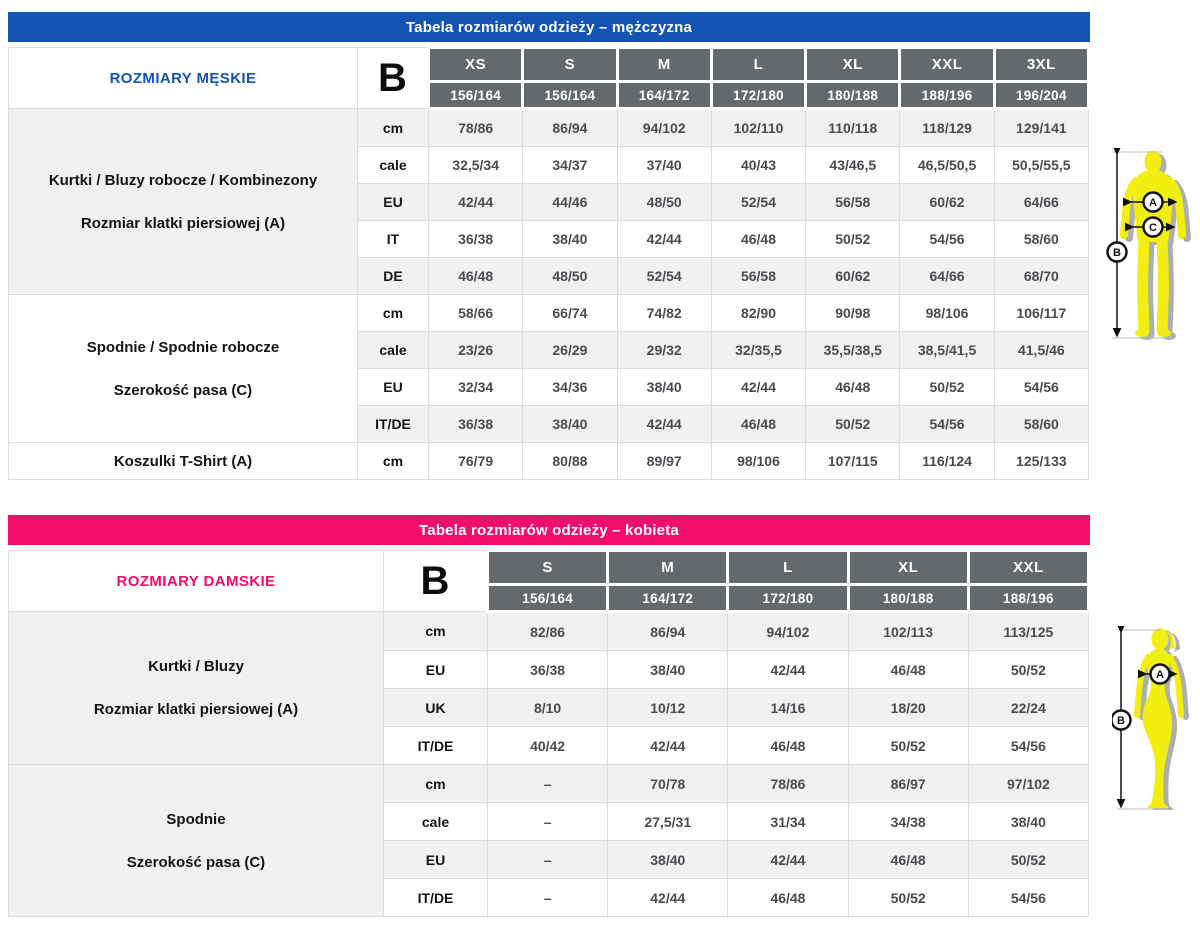  Describe the element at coordinates (475, 461) in the screenshot. I see `value-cell: 76/79` at that location.